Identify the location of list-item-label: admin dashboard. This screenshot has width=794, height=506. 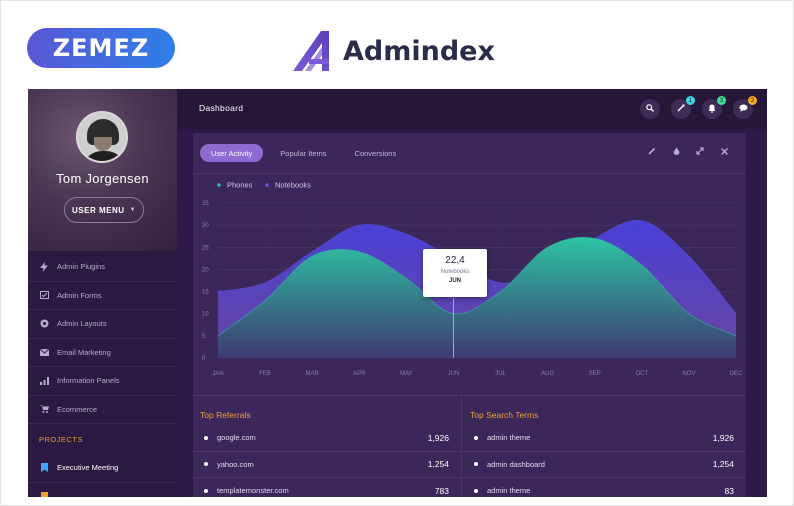
(516, 464).